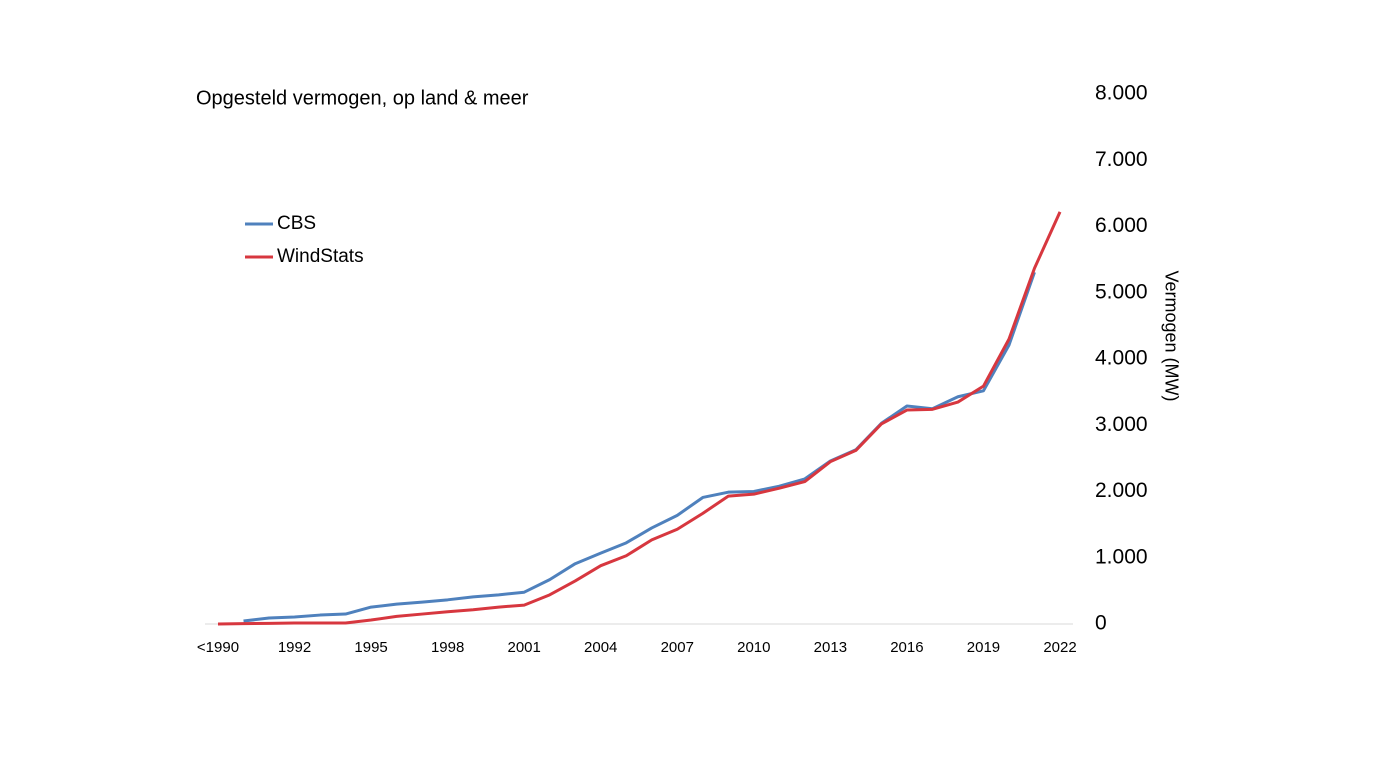 This screenshot has height=778, width=1392. What do you see at coordinates (218, 647) in the screenshot?
I see `x-tick-label: <1990` at bounding box center [218, 647].